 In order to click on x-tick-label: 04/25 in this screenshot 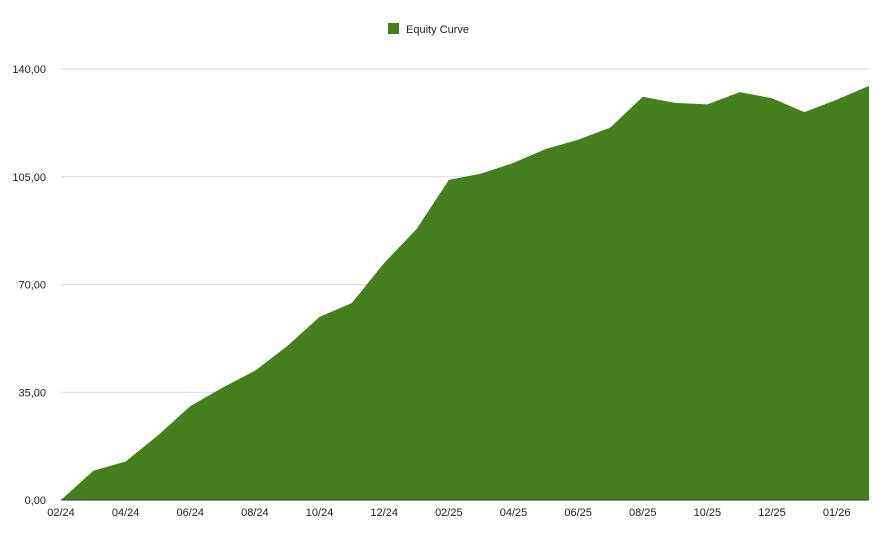, I will do `click(514, 513)`.